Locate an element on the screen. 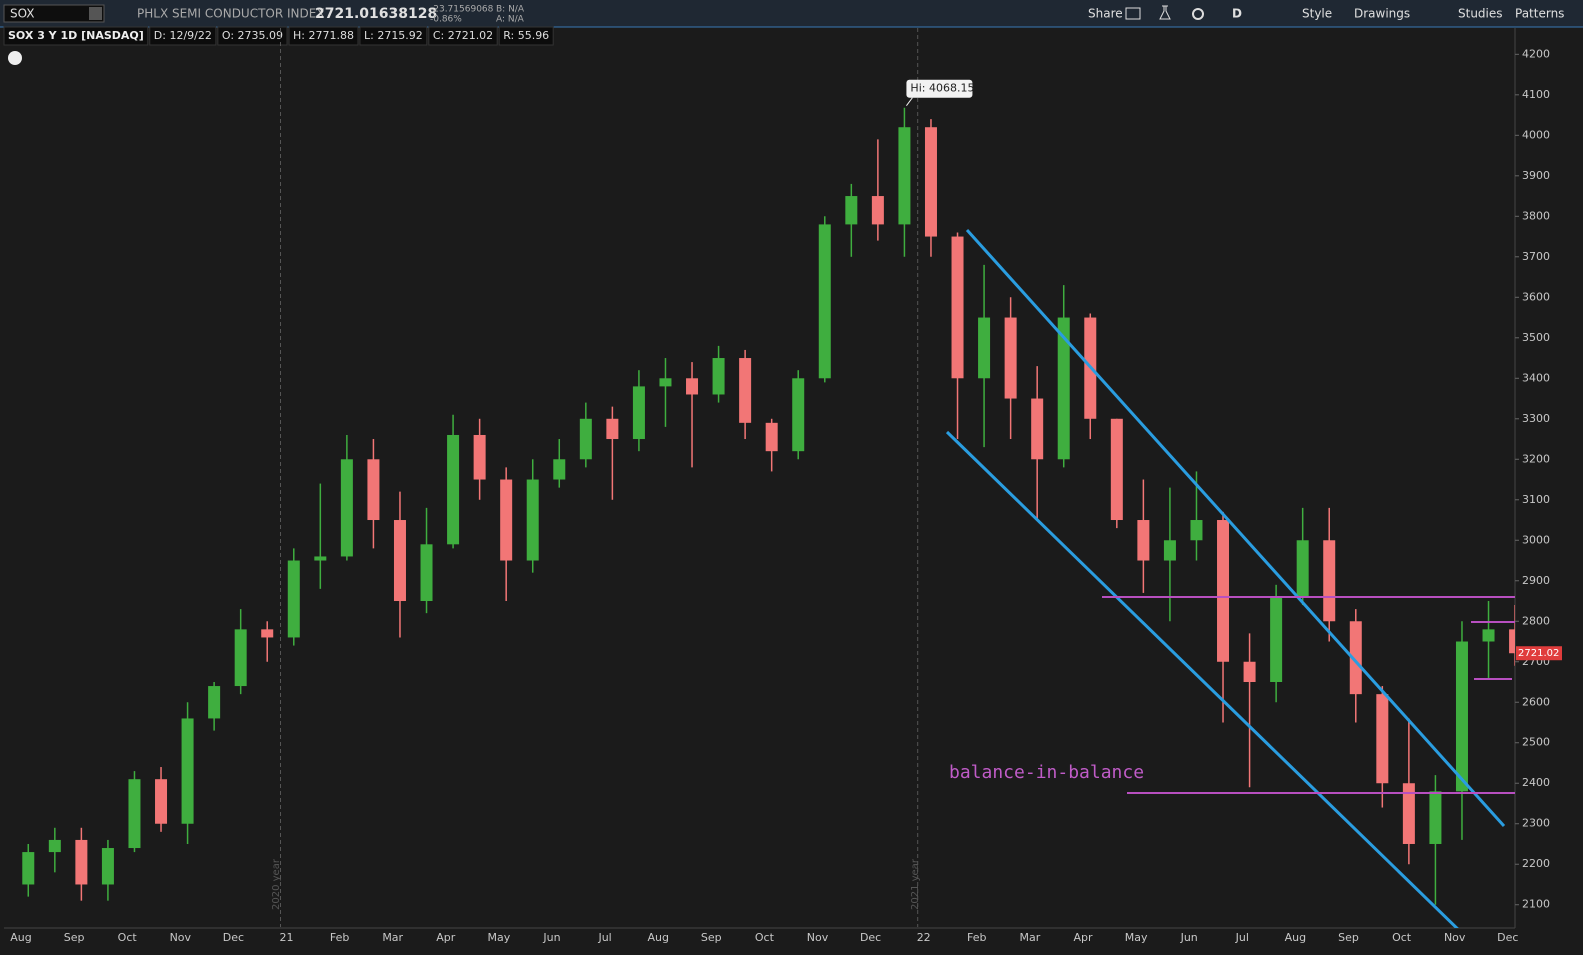 The image size is (1583, 955). style-button: Style is located at coordinates (1317, 14).